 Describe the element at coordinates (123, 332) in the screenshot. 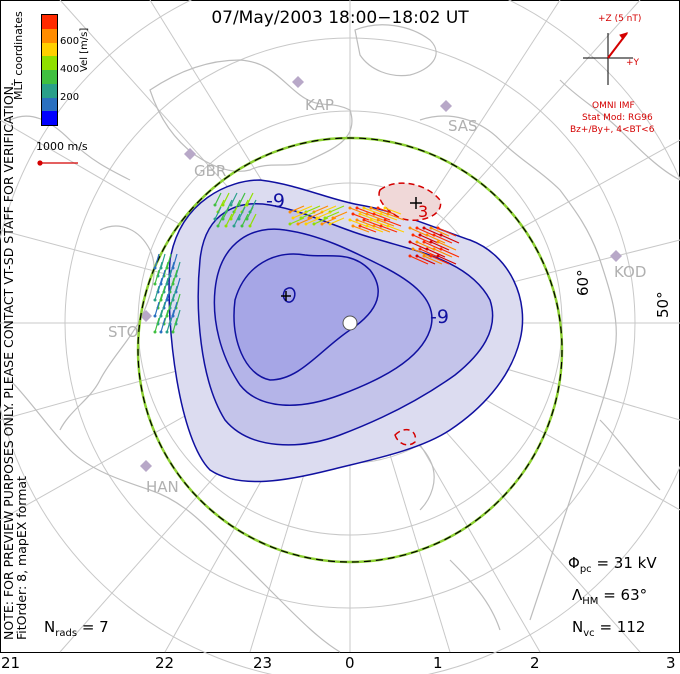

I see `station-label-sto: STO` at that location.